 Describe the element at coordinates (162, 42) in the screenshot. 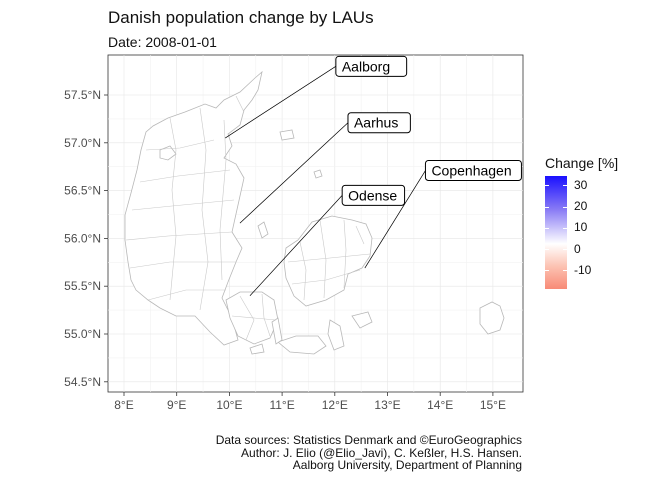

I see `chart-subtitle: Date: 2008-01-01` at that location.